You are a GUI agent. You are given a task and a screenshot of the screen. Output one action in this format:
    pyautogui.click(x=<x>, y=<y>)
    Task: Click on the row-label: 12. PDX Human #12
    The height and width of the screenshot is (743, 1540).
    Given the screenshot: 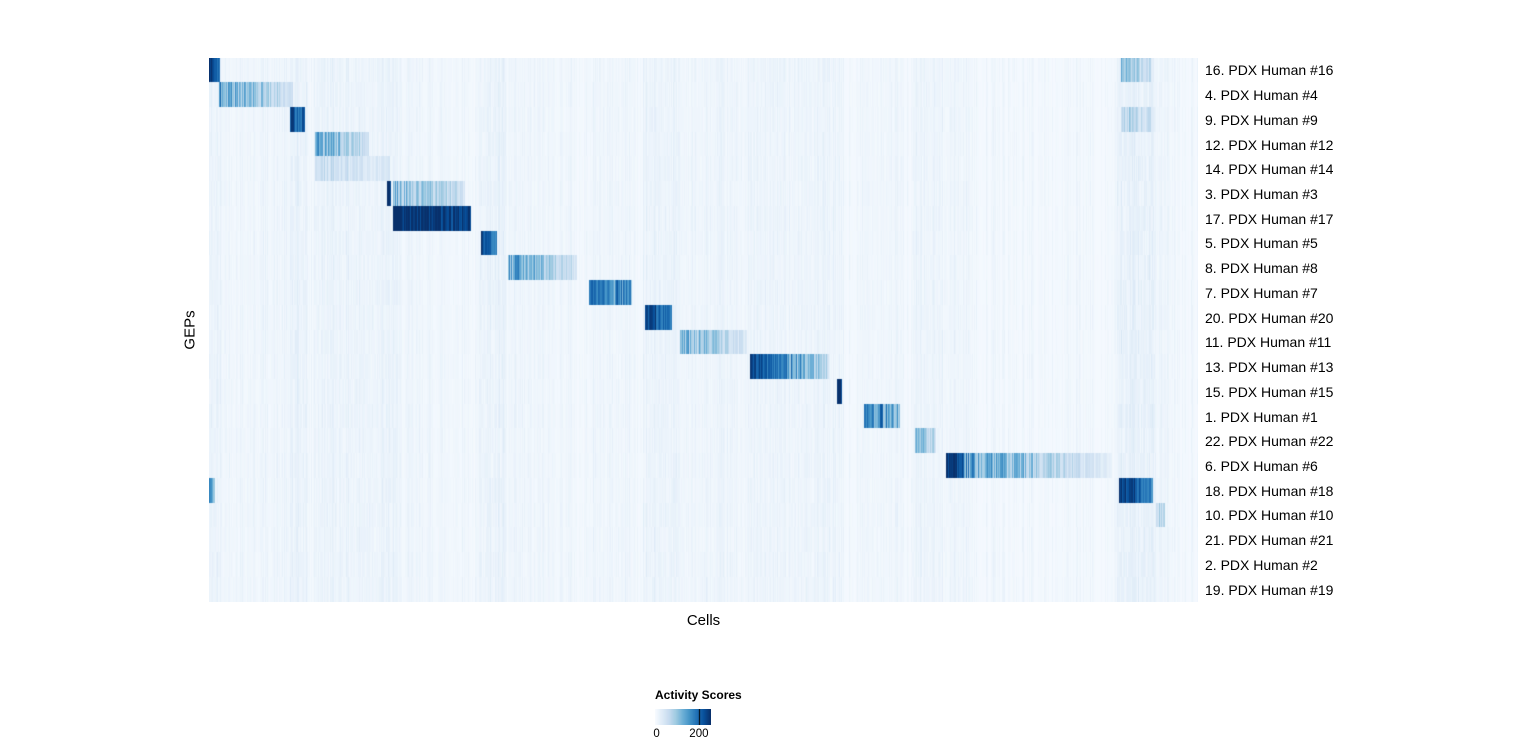 What is the action you would take?
    pyautogui.click(x=1269, y=144)
    